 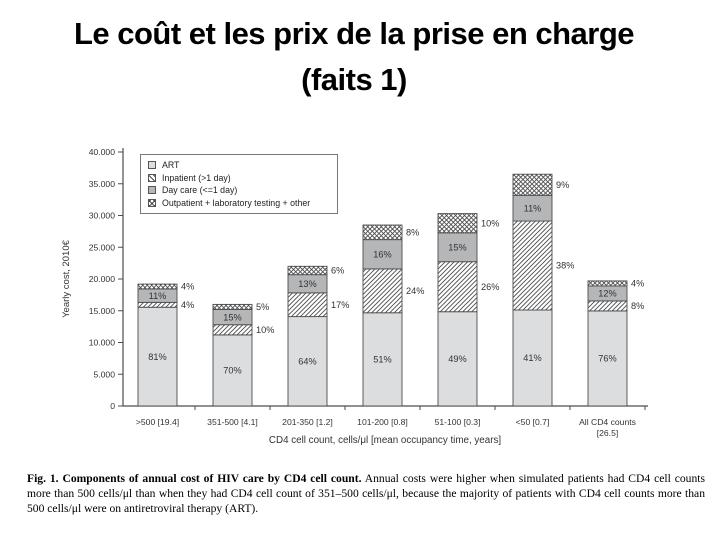 I want to click on y-tick-label: 15.000, so click(x=102, y=311).